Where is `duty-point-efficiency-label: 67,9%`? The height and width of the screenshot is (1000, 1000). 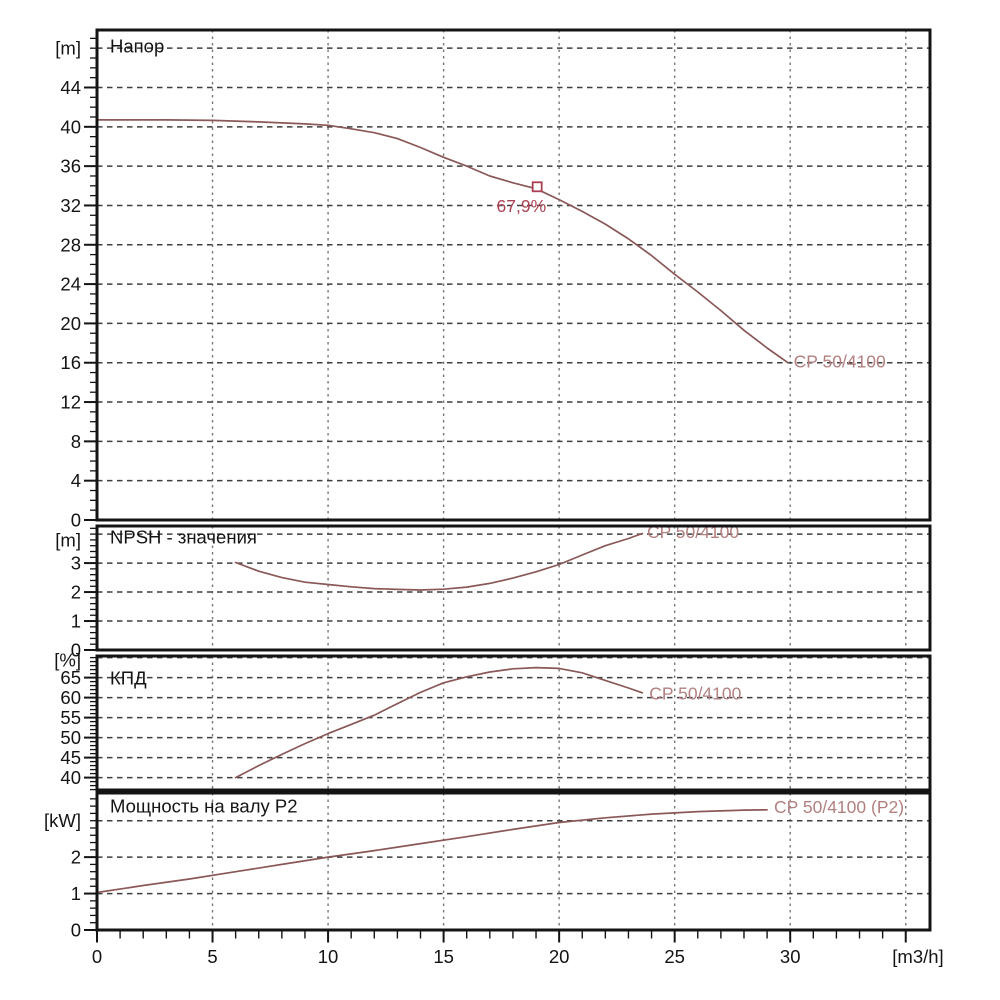 duty-point-efficiency-label: 67,9% is located at coordinates (522, 206).